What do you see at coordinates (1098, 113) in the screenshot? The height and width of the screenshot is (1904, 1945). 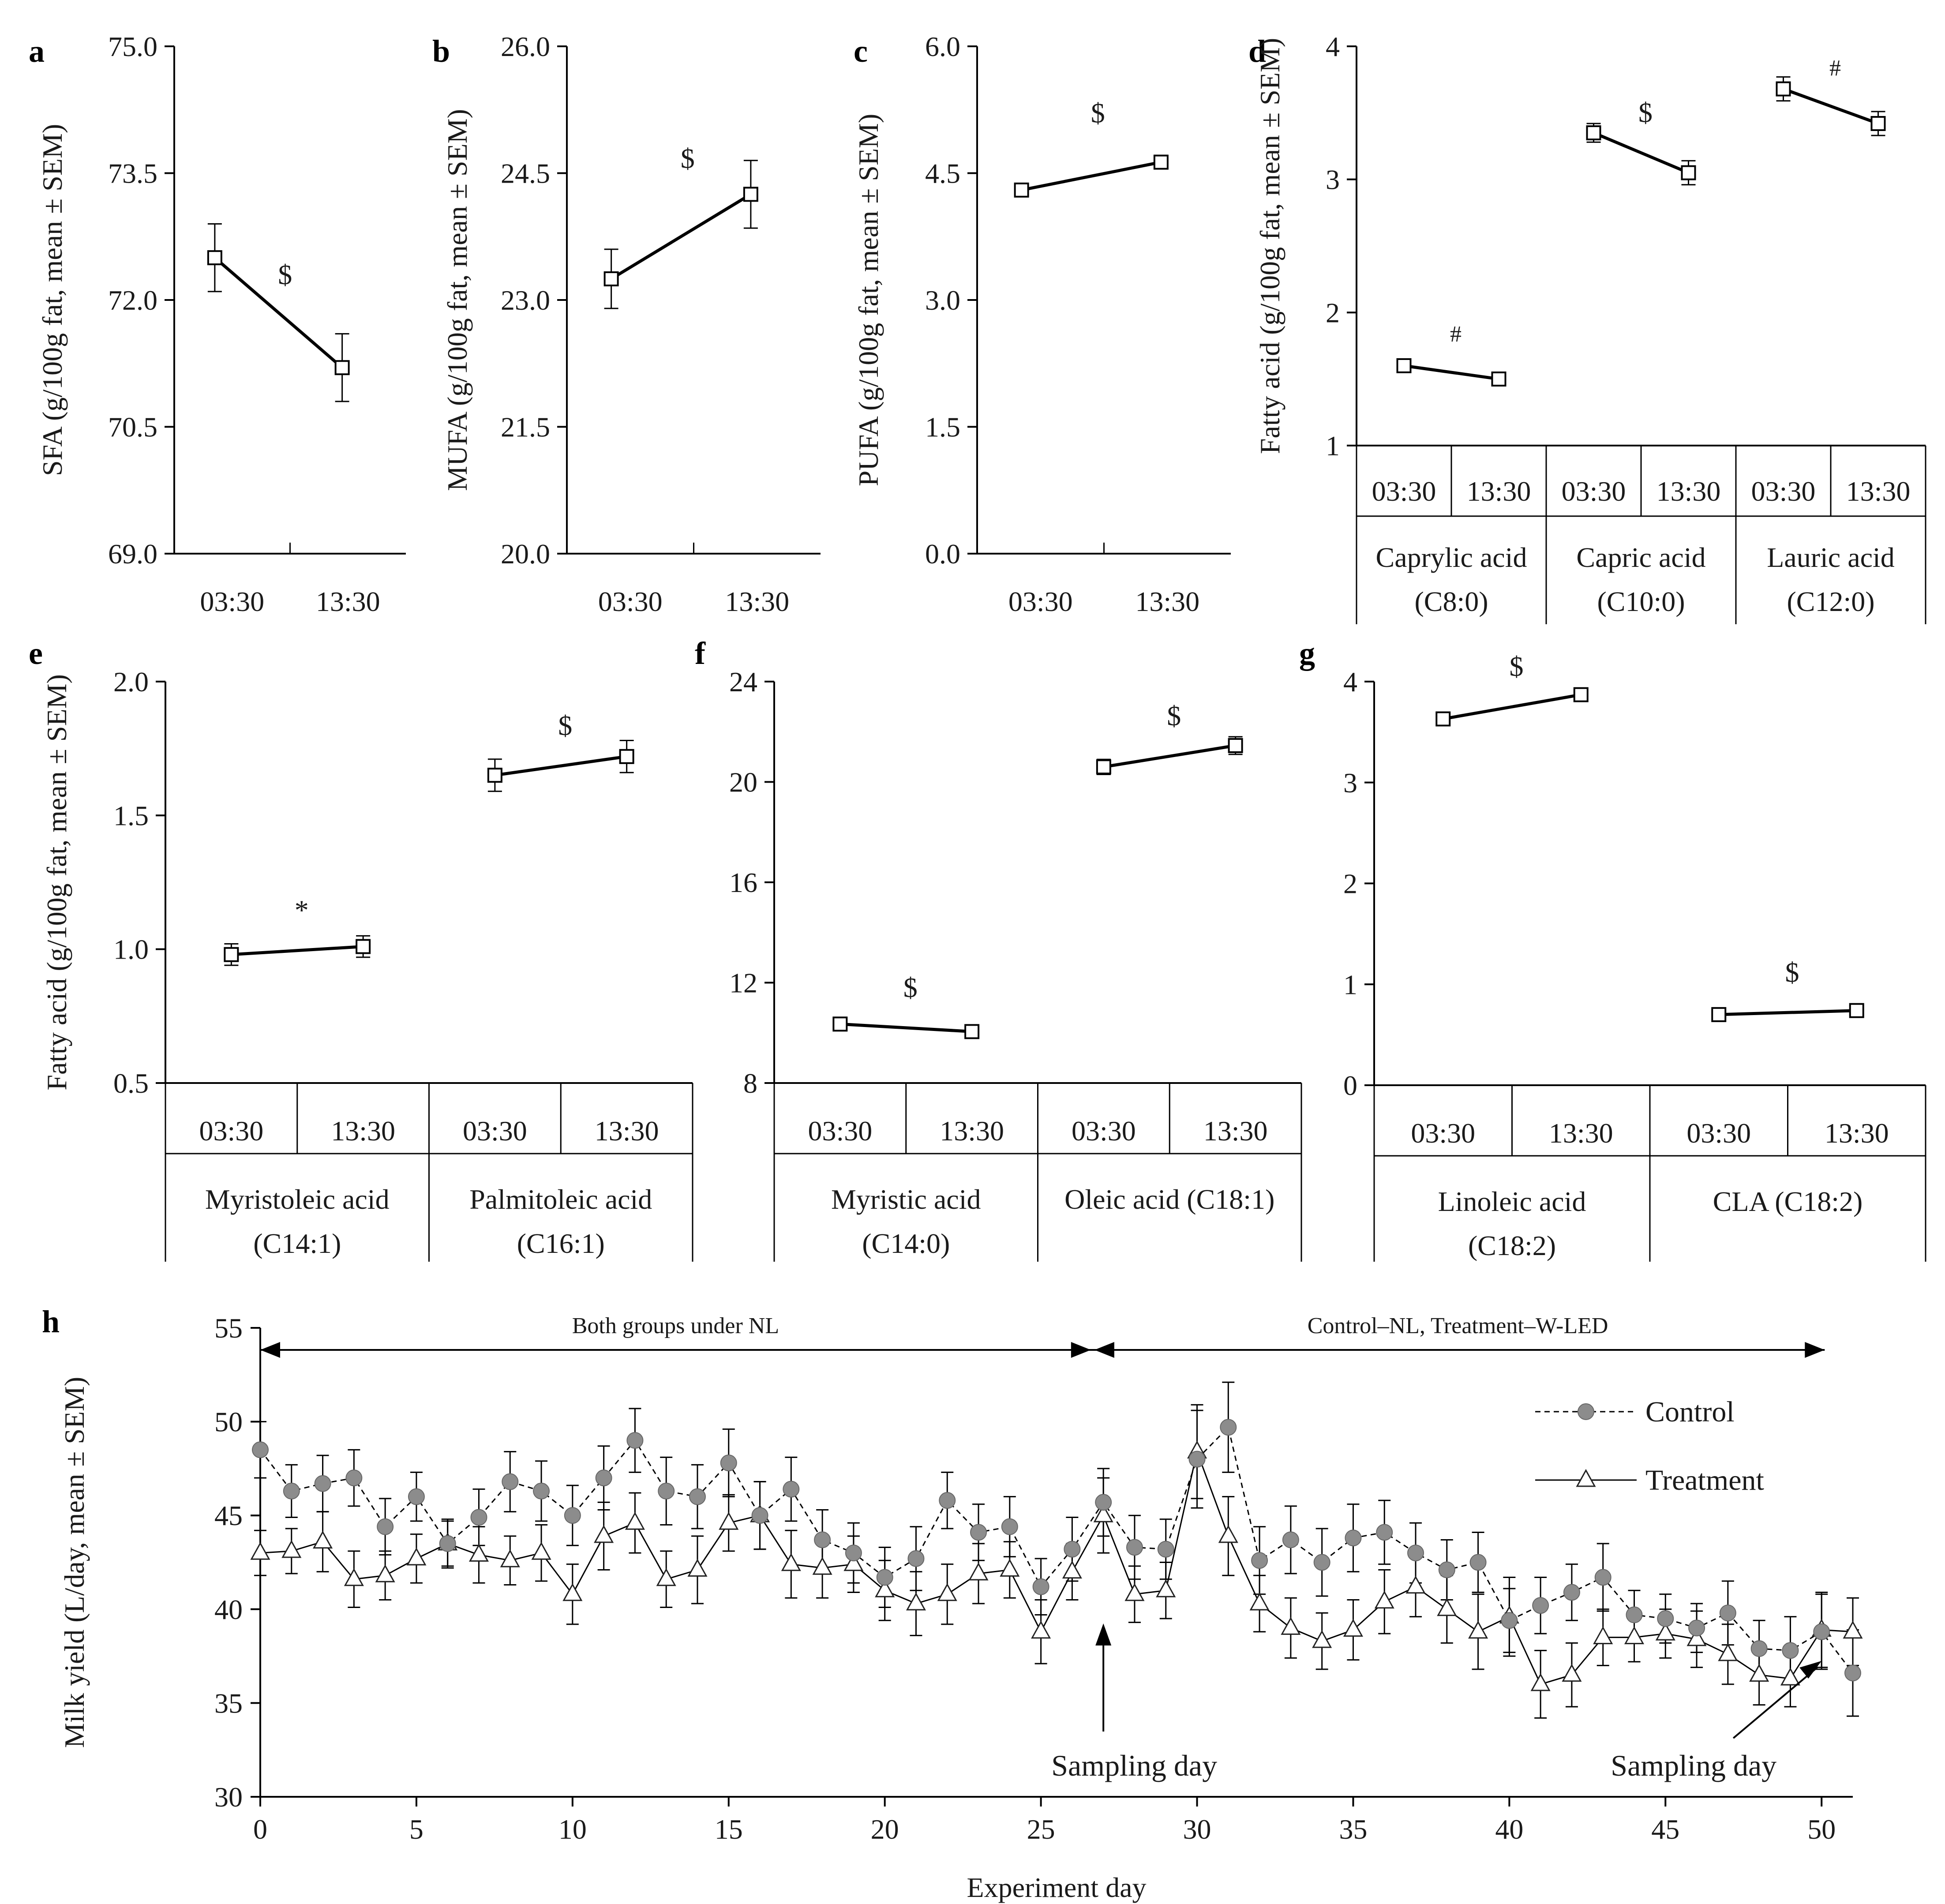 I see `panel-c-significance-symbol: $` at bounding box center [1098, 113].